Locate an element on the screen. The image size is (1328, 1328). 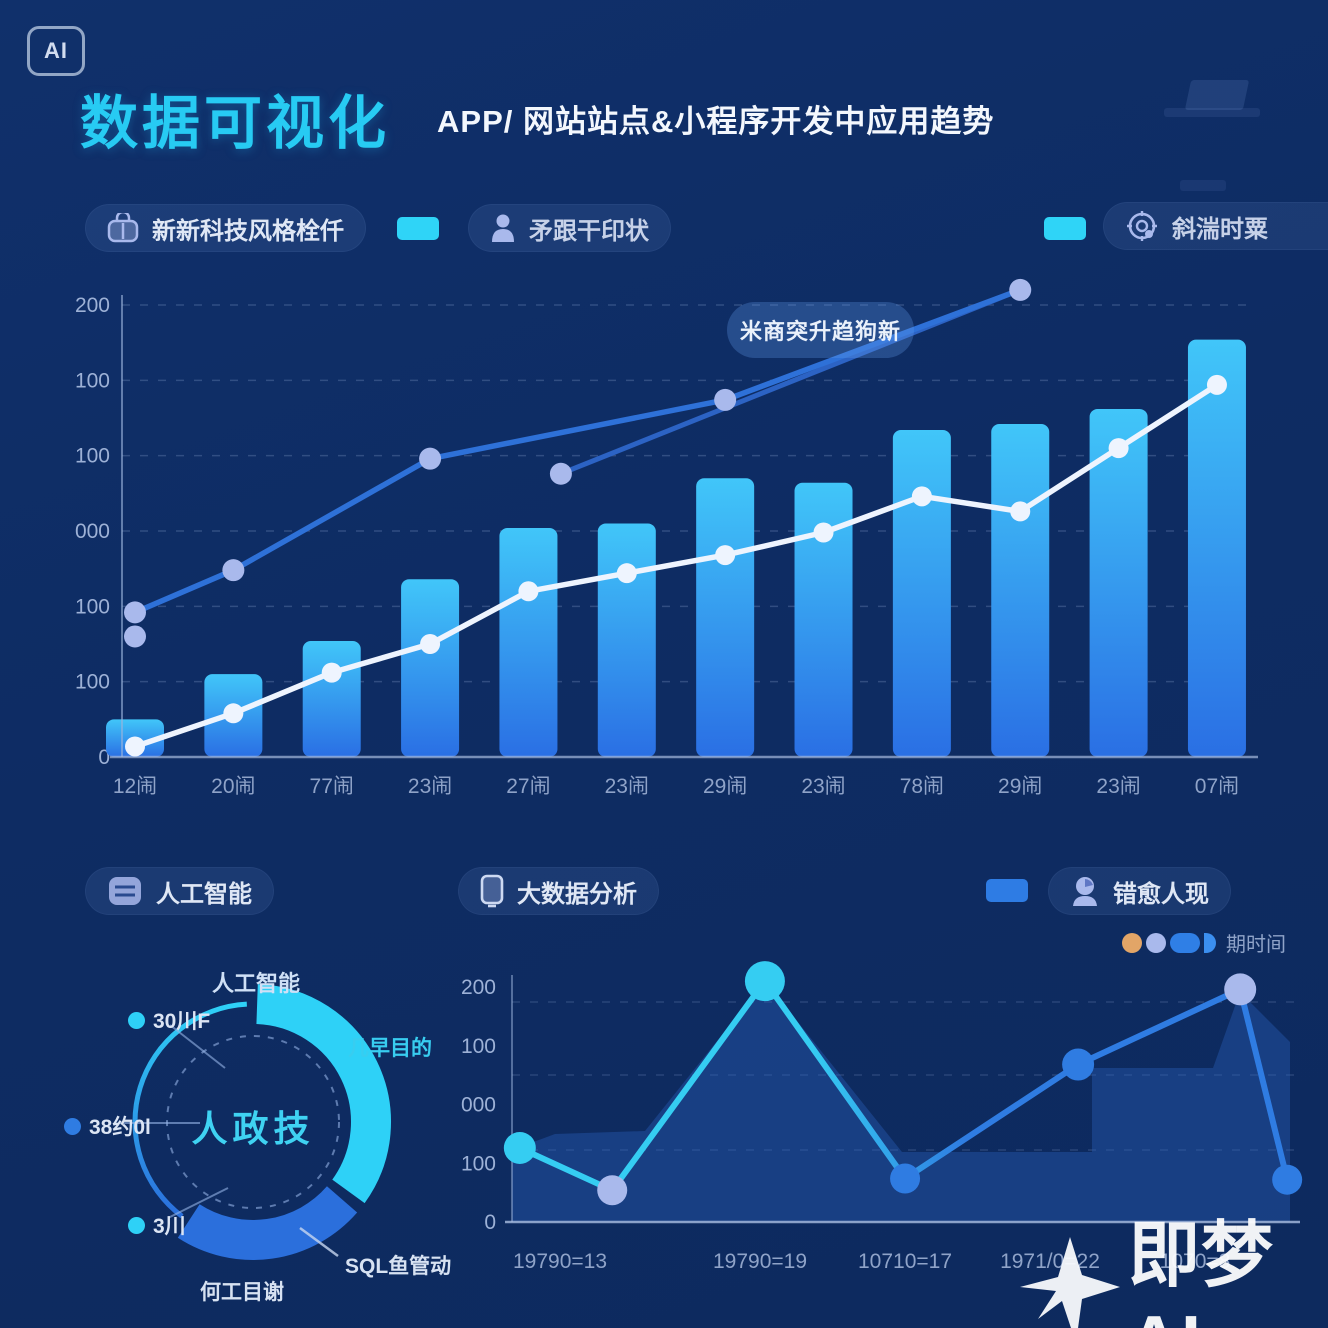
section-pill-bigdata: 大数据分析 is located at coordinates (558, 891).